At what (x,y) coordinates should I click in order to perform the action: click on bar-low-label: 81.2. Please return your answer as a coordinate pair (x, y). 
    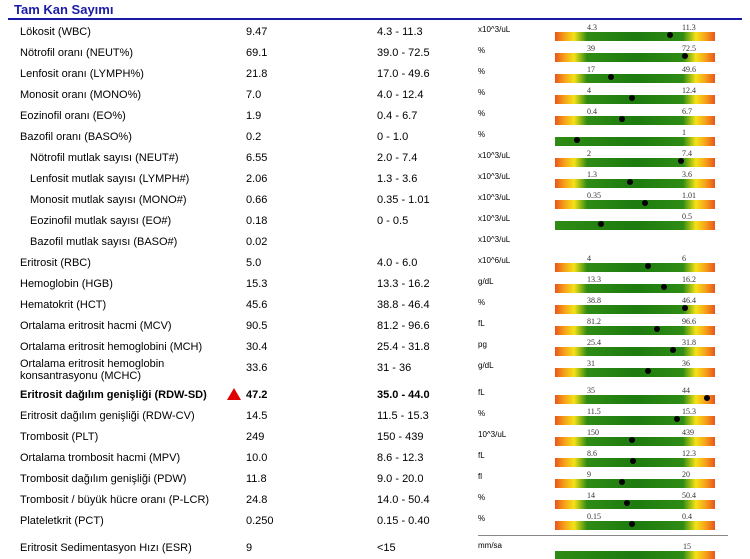
    Looking at the image, I should click on (594, 321).